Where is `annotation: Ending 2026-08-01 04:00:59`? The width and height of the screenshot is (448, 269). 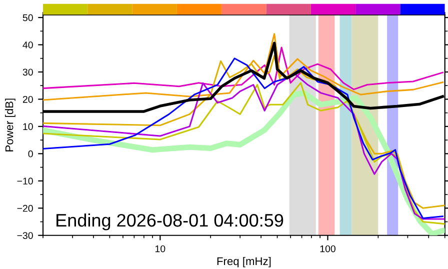 annotation: Ending 2026-08-01 04:00:59 is located at coordinates (170, 221).